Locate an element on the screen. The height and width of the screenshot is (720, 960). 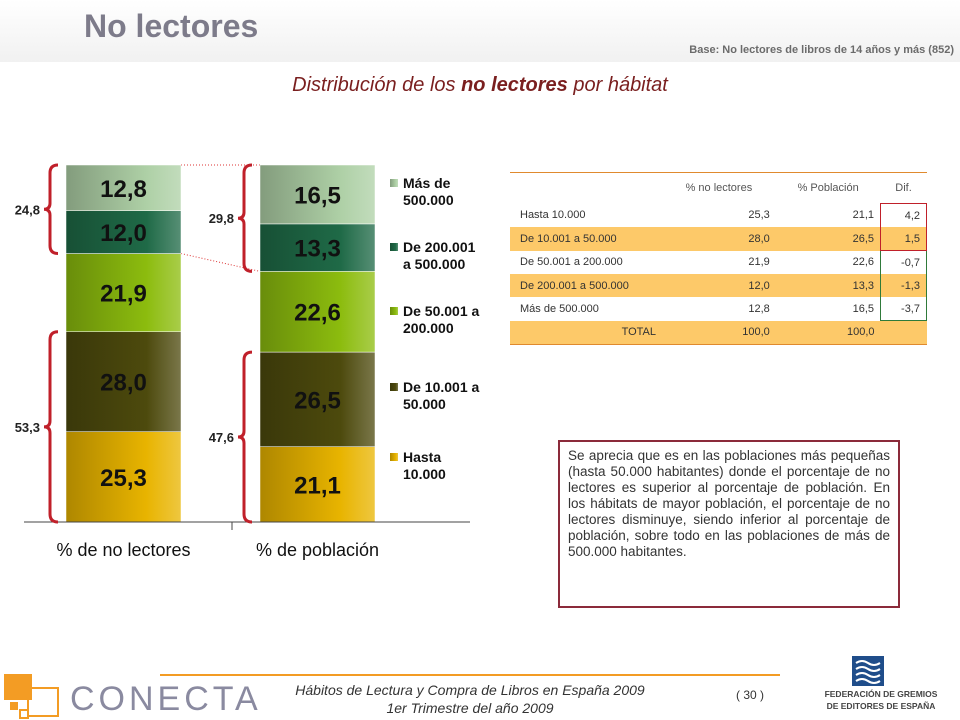
bar-value-label: 13,3 is located at coordinates (317, 249).